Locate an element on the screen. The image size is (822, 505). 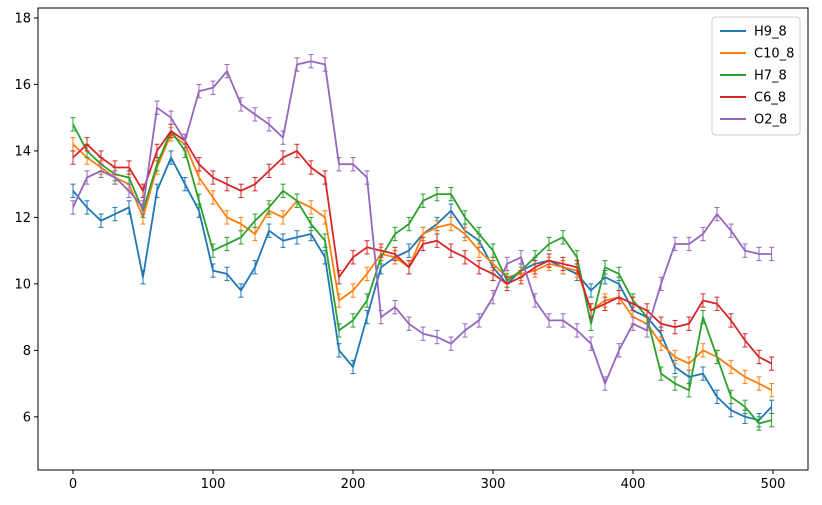
y-tick-label: 14 is located at coordinates (22, 151).